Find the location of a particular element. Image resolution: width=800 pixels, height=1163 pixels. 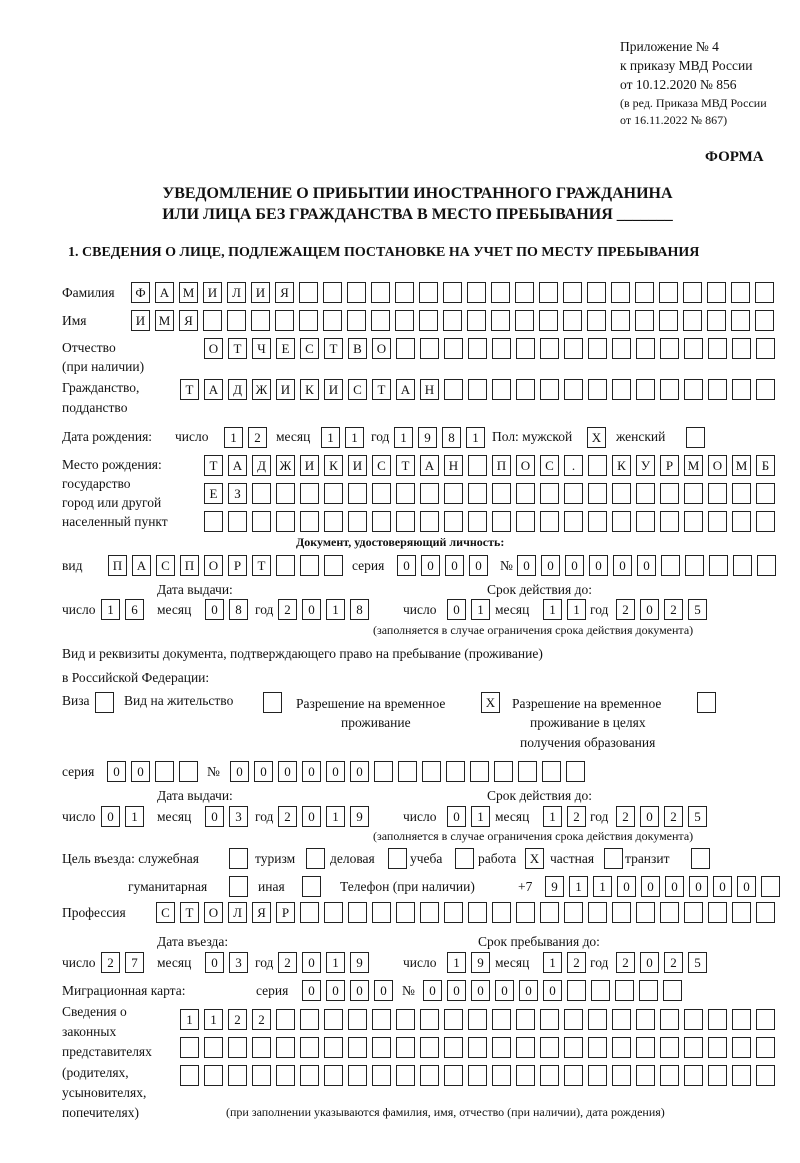

char-cell: Д is located at coordinates (237, 389).